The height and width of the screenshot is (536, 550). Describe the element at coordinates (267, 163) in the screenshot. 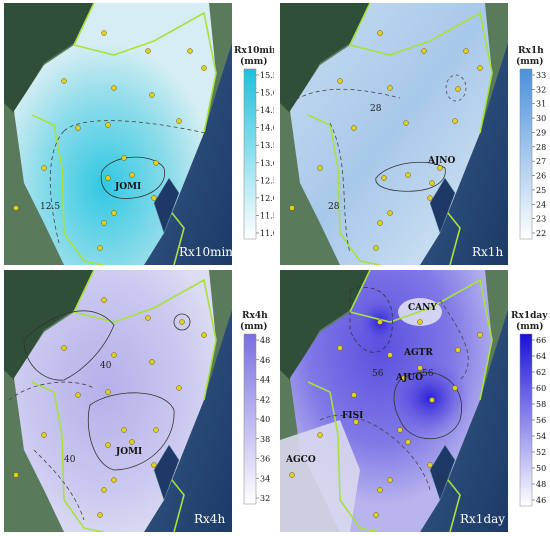

I see `colorbar-tick-label: 13.0` at that location.